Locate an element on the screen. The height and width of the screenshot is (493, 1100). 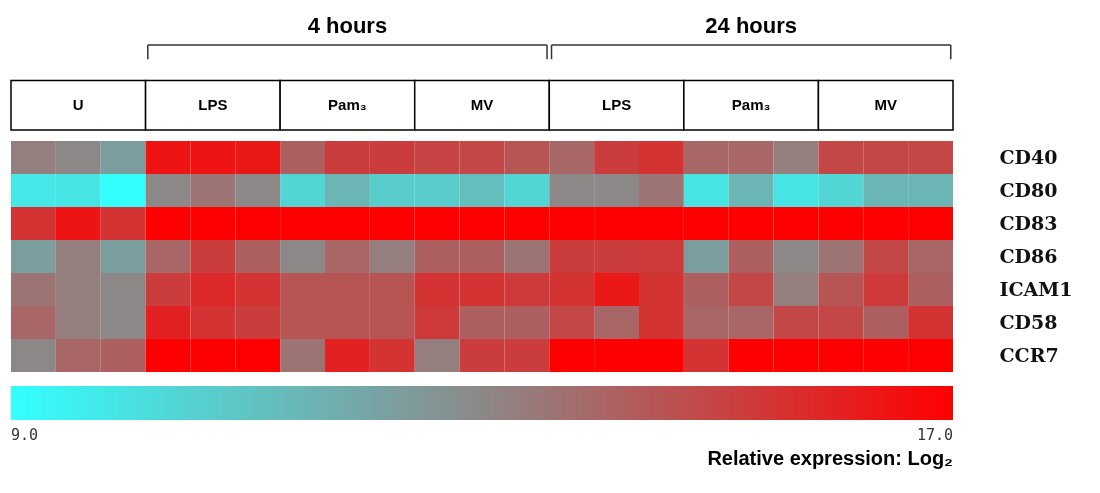
text: U is located at coordinates (78, 105).